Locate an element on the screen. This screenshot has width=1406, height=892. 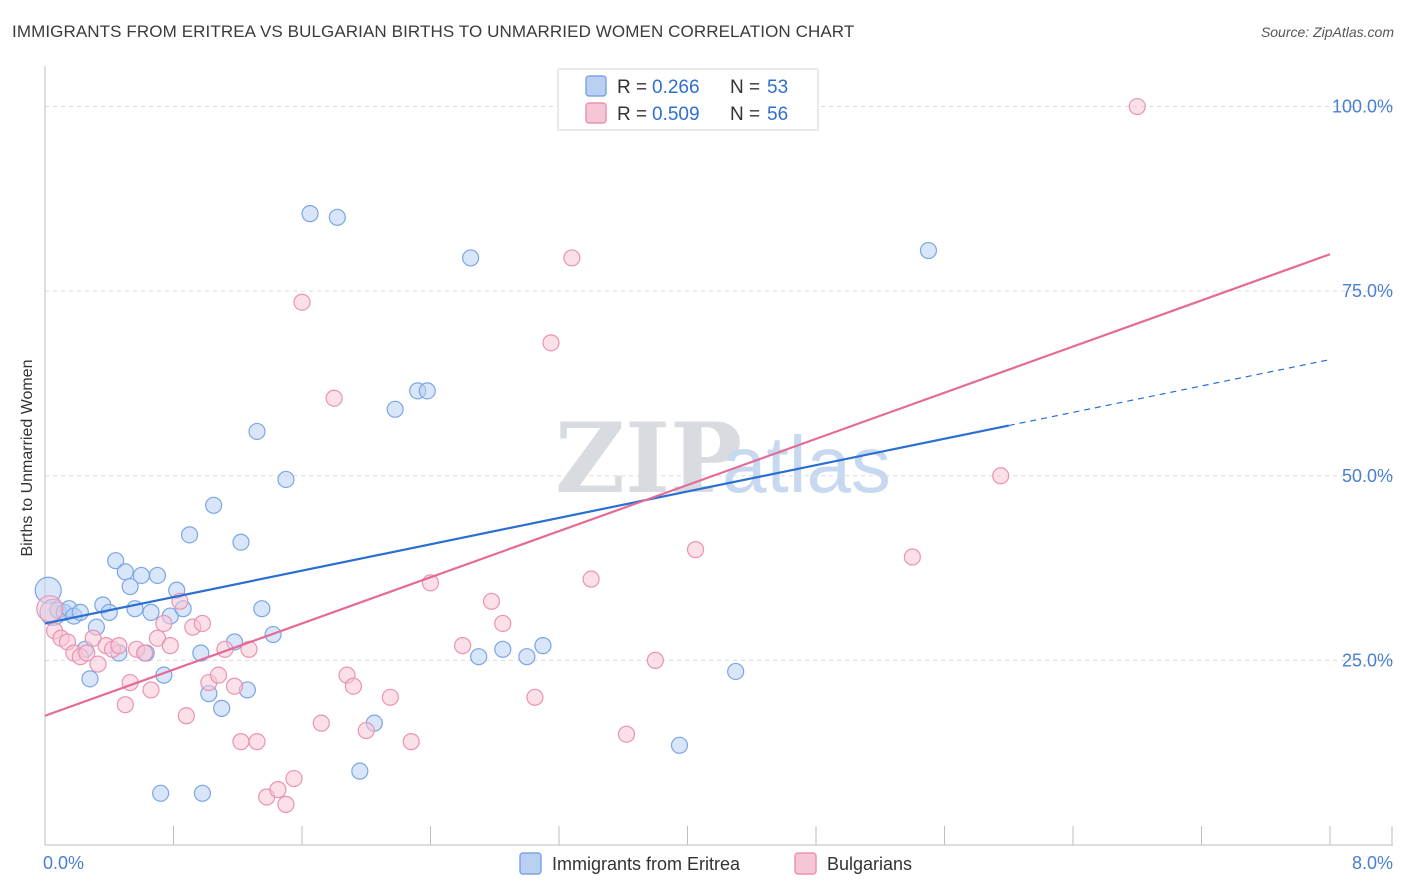
legend-r-value-0: 0.266 is located at coordinates (676, 87).